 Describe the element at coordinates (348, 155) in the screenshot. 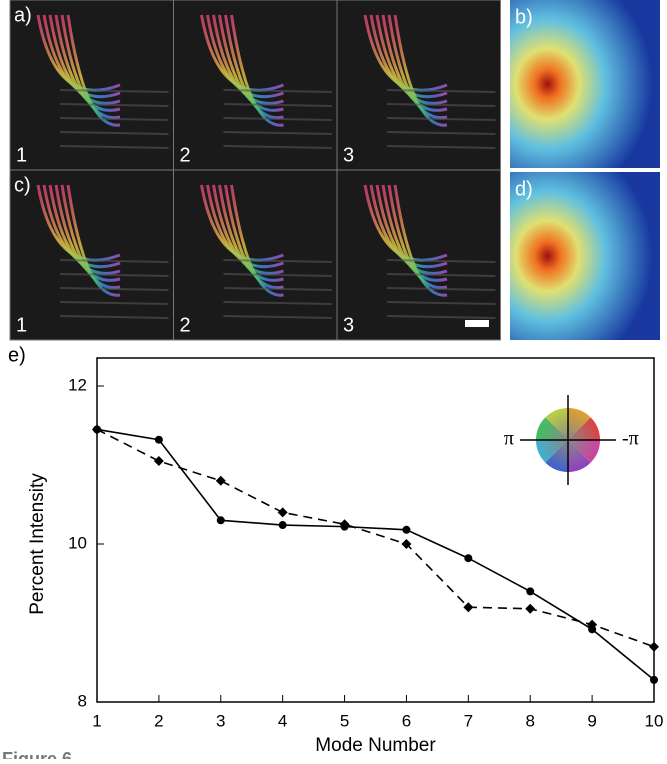

I see `frame-number: 3` at that location.